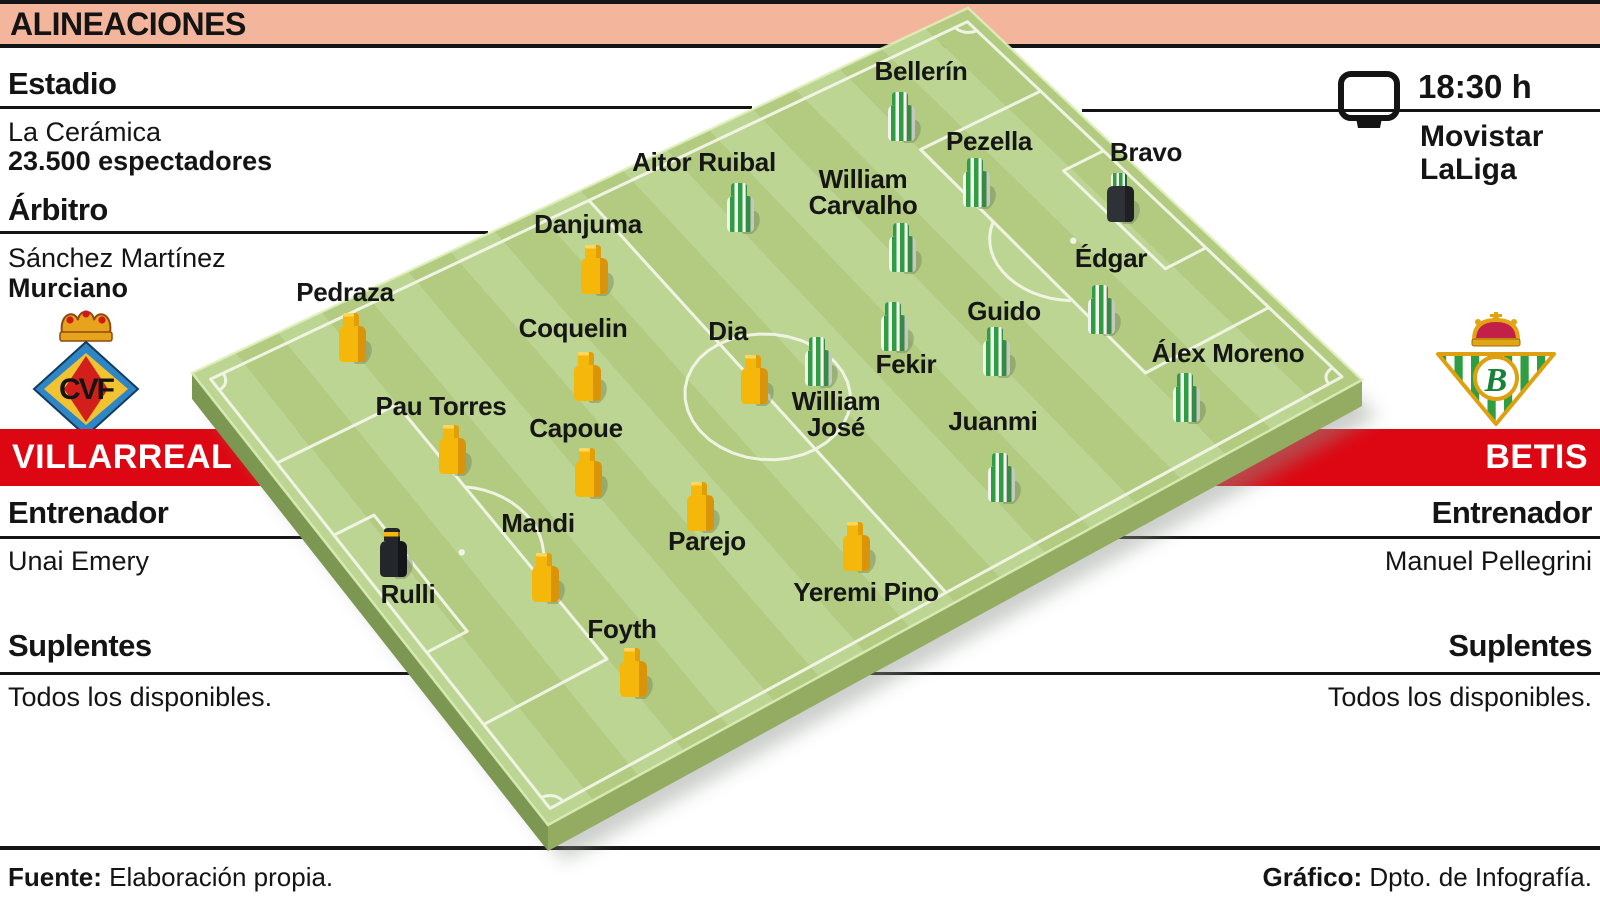  I want to click on estadio-name: La Cerámica, so click(85, 132).